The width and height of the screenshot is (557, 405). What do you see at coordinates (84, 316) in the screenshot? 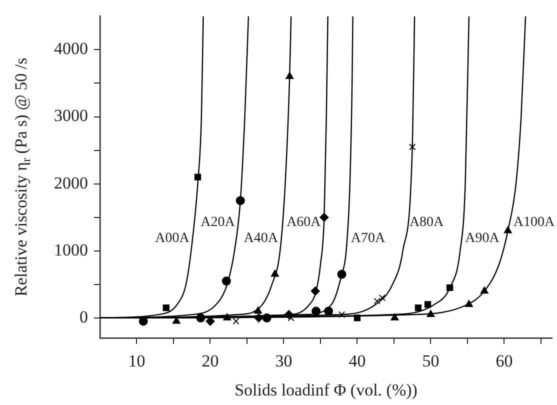
I see `y-tick-label: 0` at bounding box center [84, 316].